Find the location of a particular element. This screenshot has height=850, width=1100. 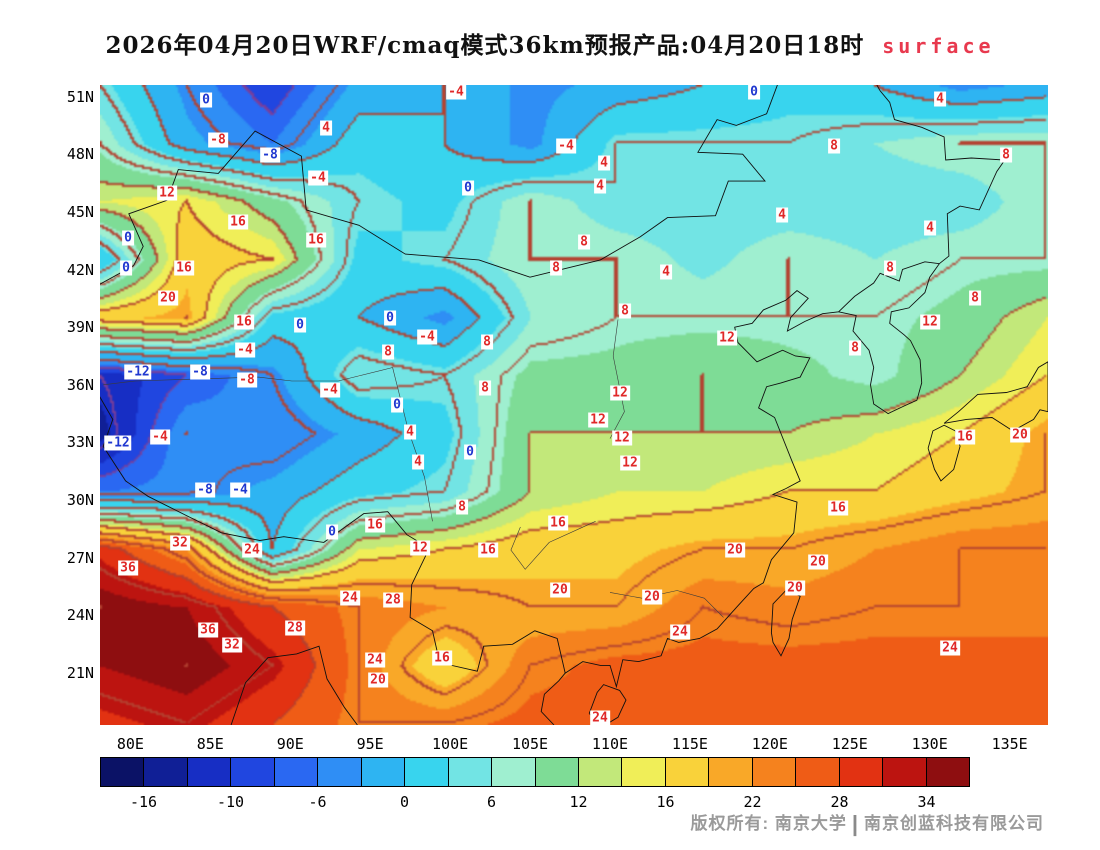

lon-tick-label: 90E is located at coordinates (290, 744).